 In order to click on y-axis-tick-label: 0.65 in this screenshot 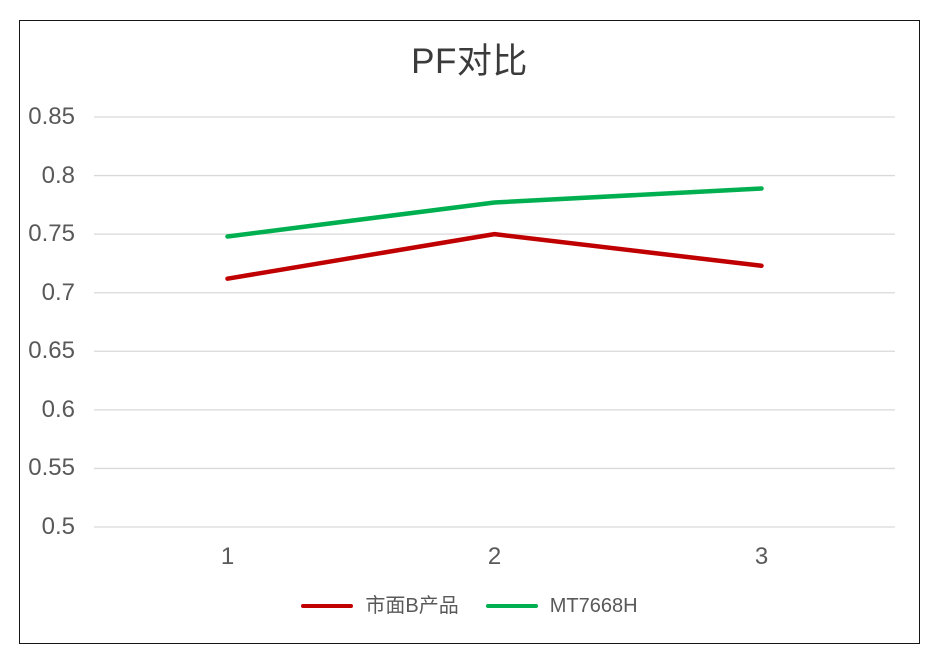, I will do `click(51, 351)`.